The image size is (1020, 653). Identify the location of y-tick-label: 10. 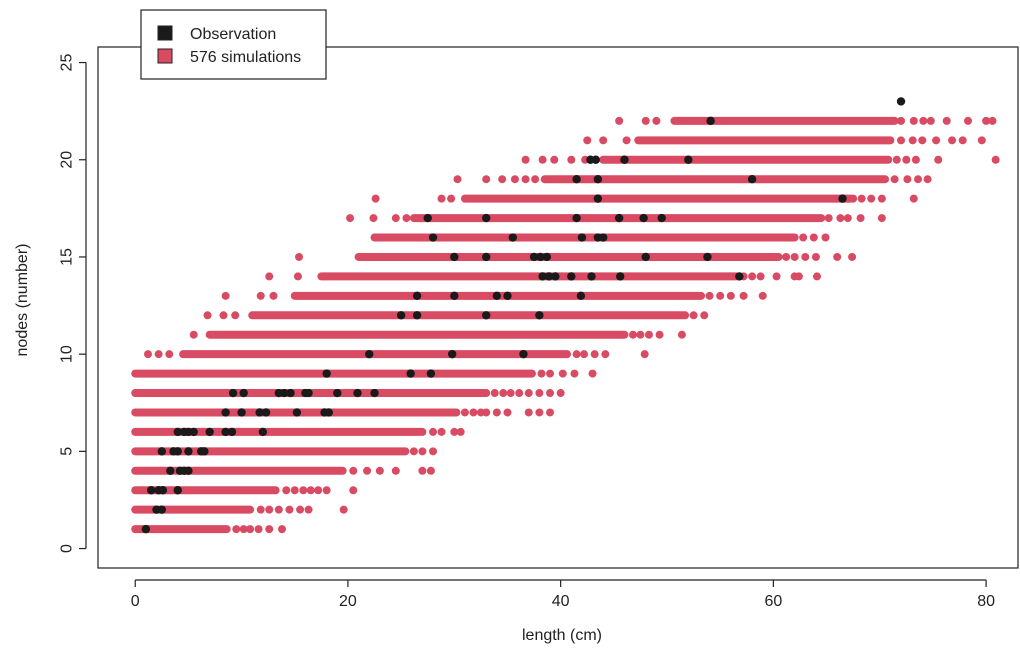
(67, 354).